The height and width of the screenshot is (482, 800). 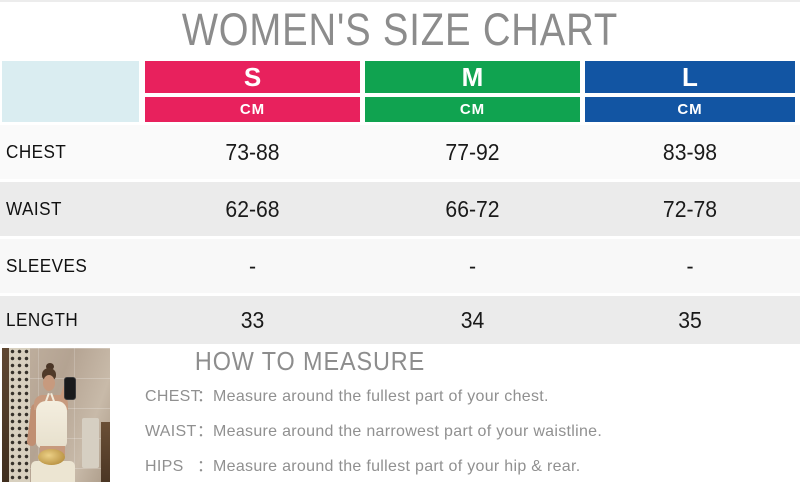 What do you see at coordinates (50, 366) in the screenshot?
I see `photo-model-hair-bun` at bounding box center [50, 366].